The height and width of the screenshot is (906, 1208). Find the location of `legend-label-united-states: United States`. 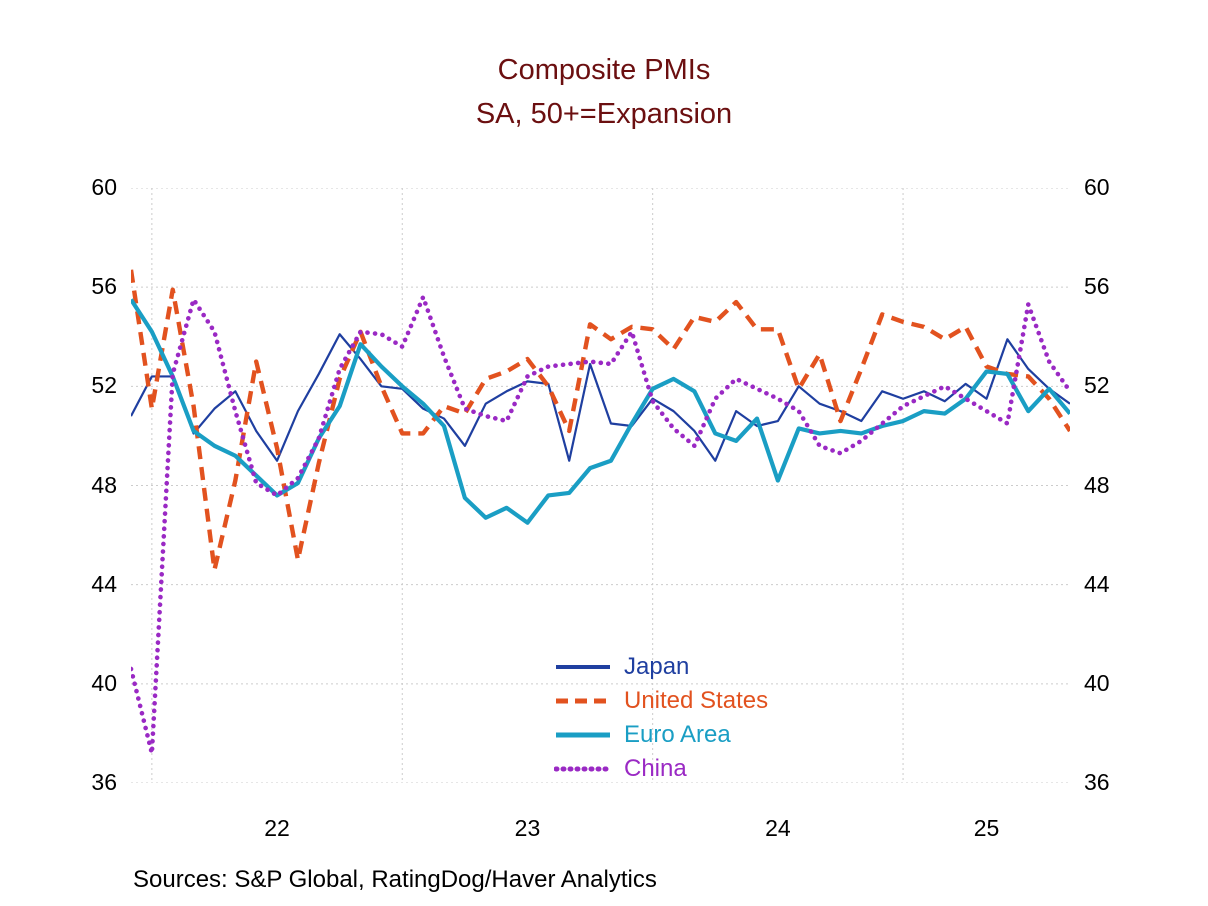

legend-label-united-states: United States is located at coordinates (696, 700).